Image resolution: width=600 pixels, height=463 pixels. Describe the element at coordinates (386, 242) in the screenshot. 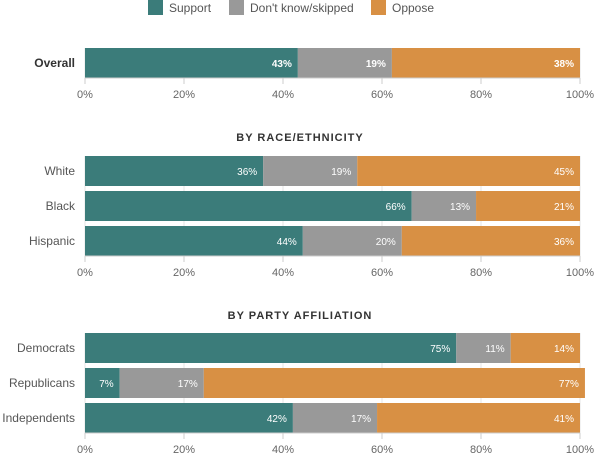

I see `data-label: 20%` at that location.